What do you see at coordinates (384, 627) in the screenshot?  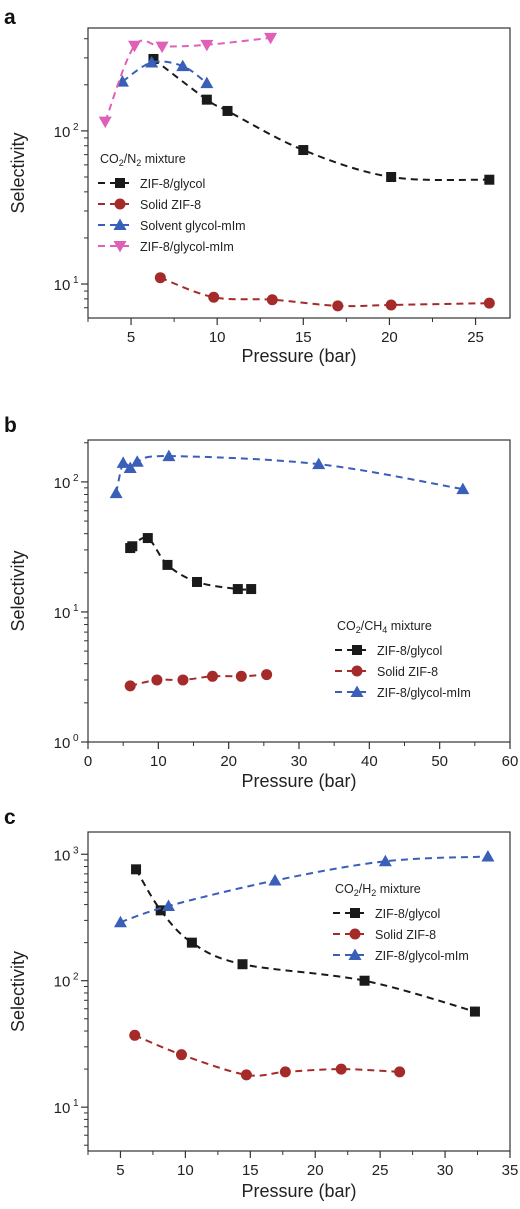 I see `legend-title-b: CO2/CH4 mixture` at bounding box center [384, 627].